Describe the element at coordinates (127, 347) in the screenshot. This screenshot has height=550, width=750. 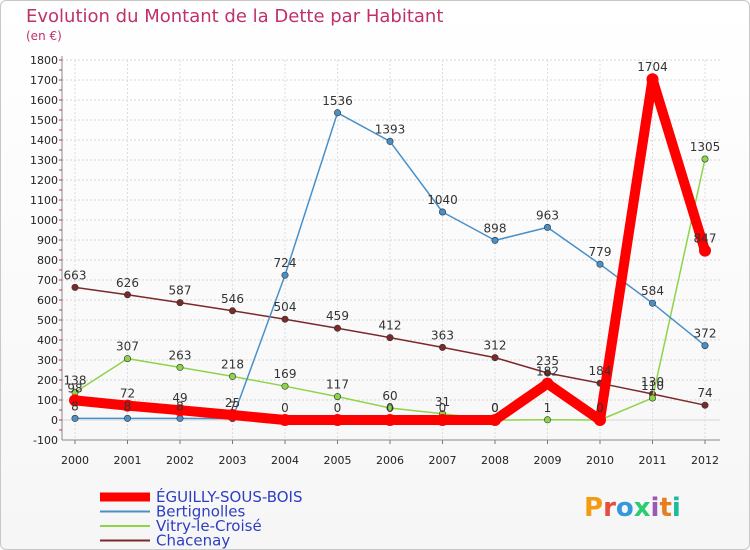
I see `data-label: 307` at that location.